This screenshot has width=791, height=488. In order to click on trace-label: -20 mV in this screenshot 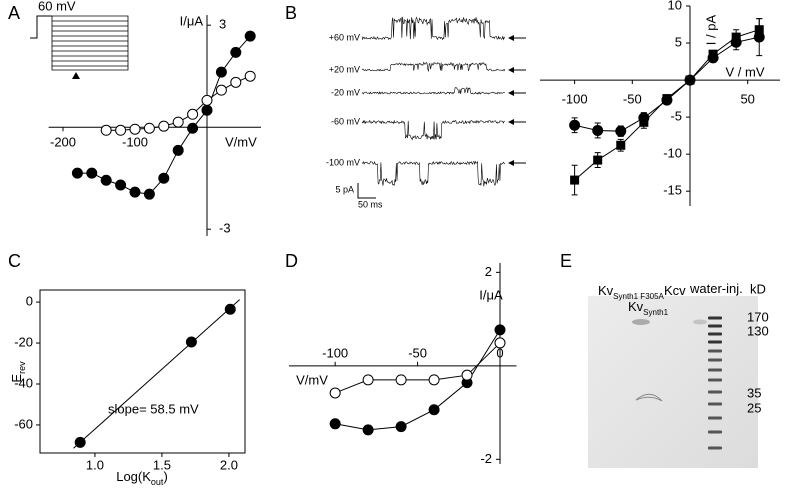, I will do `click(345, 92)`.